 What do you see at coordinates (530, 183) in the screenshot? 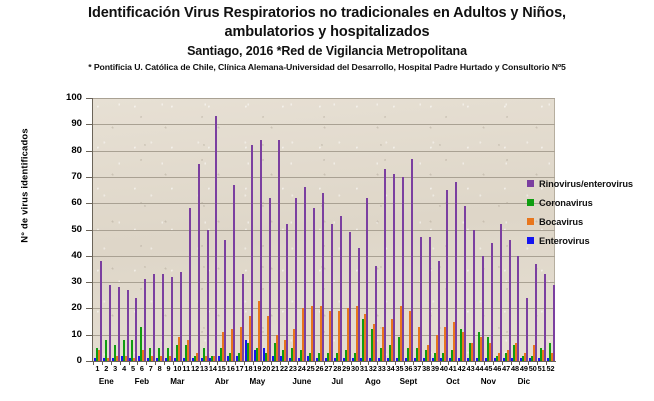
I see `legend-swatch-icon` at bounding box center [530, 183].